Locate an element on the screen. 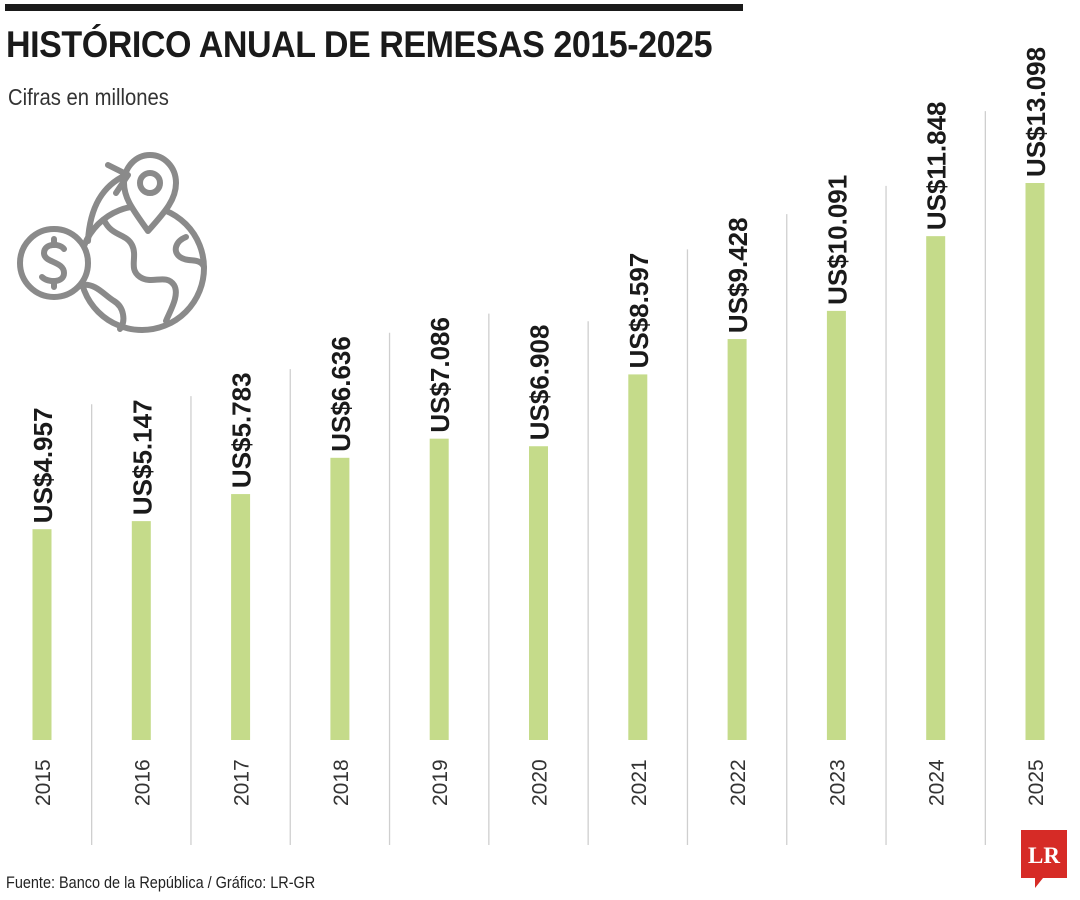  value-label-2016: US$5.147 is located at coordinates (142, 457).